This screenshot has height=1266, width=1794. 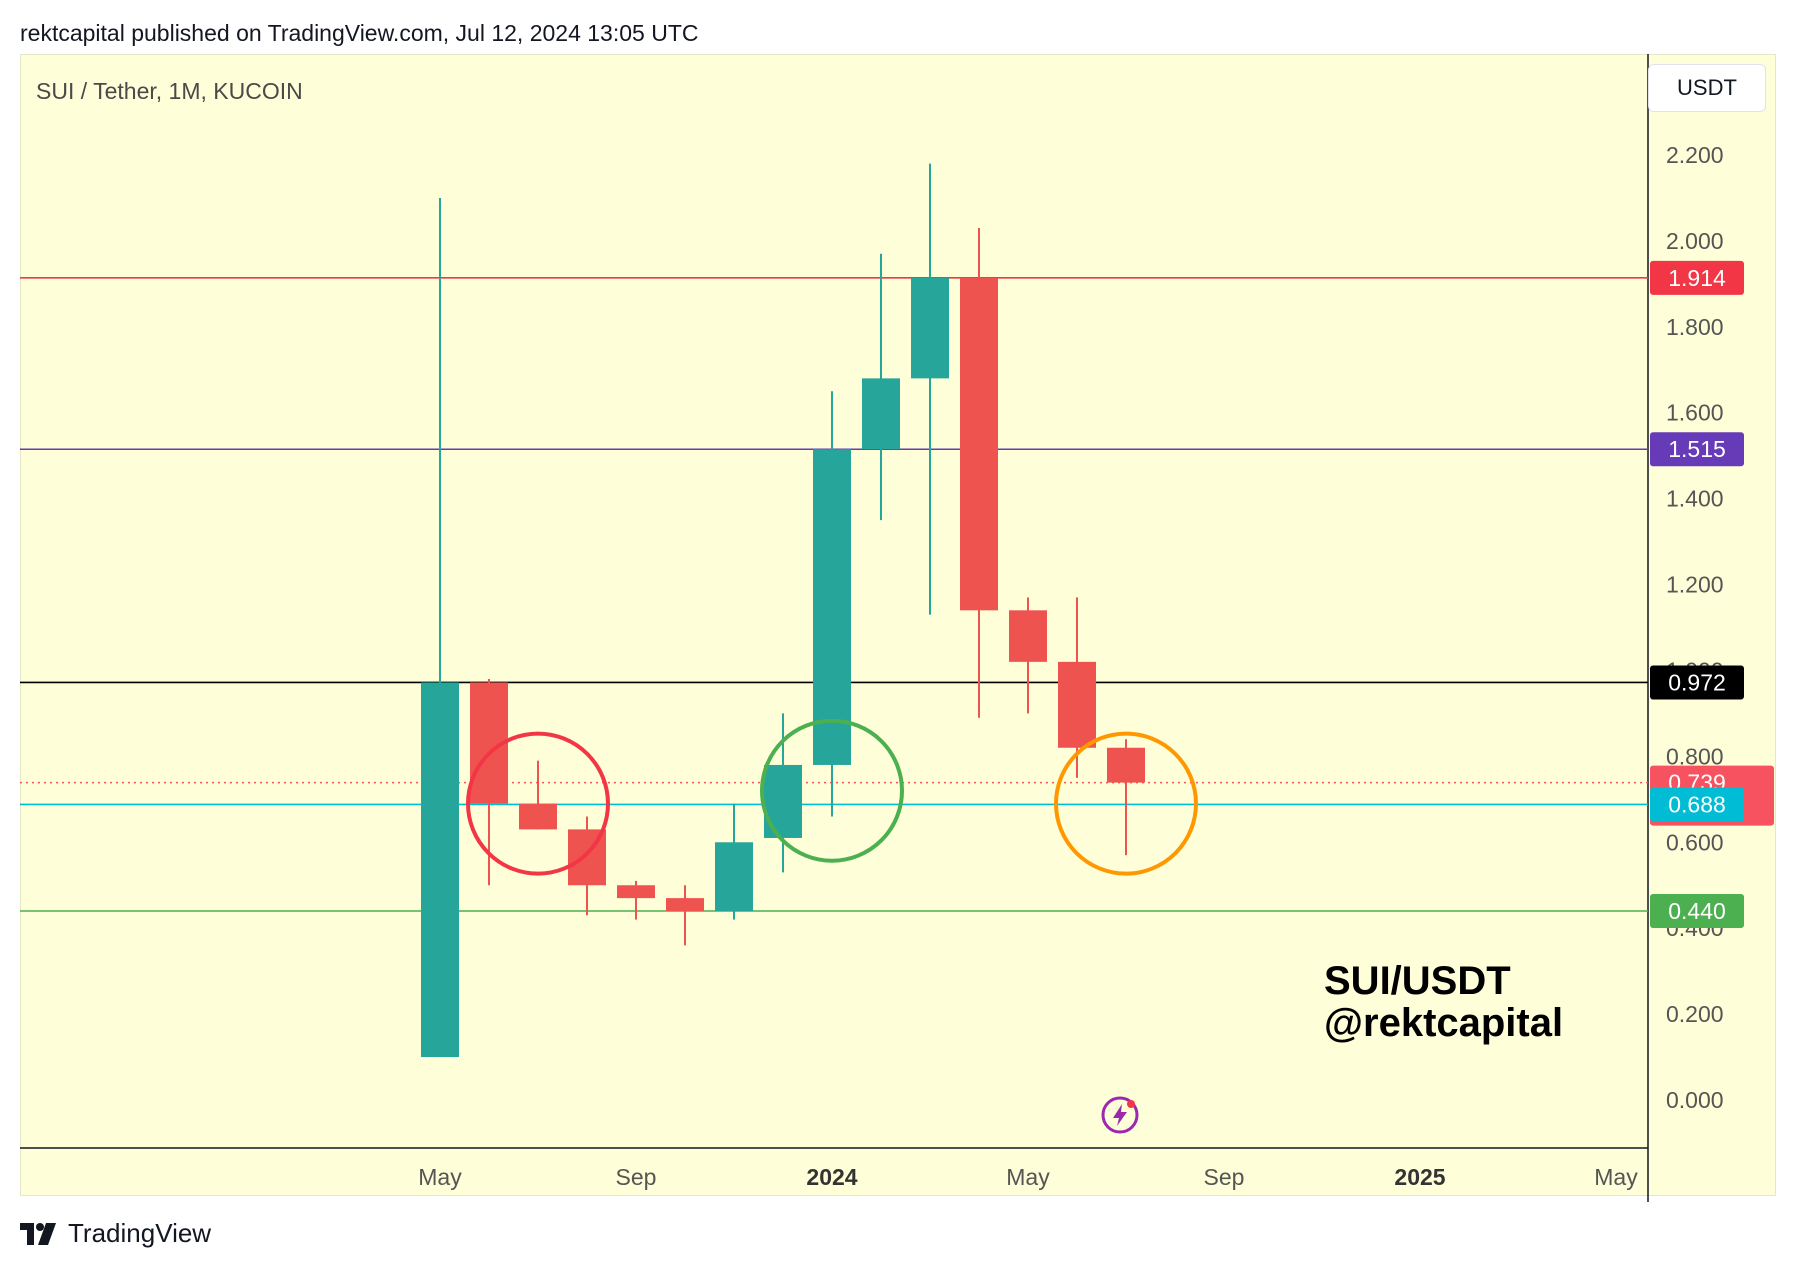 I want to click on y-tick-label: 0.200, so click(x=1695, y=1014).